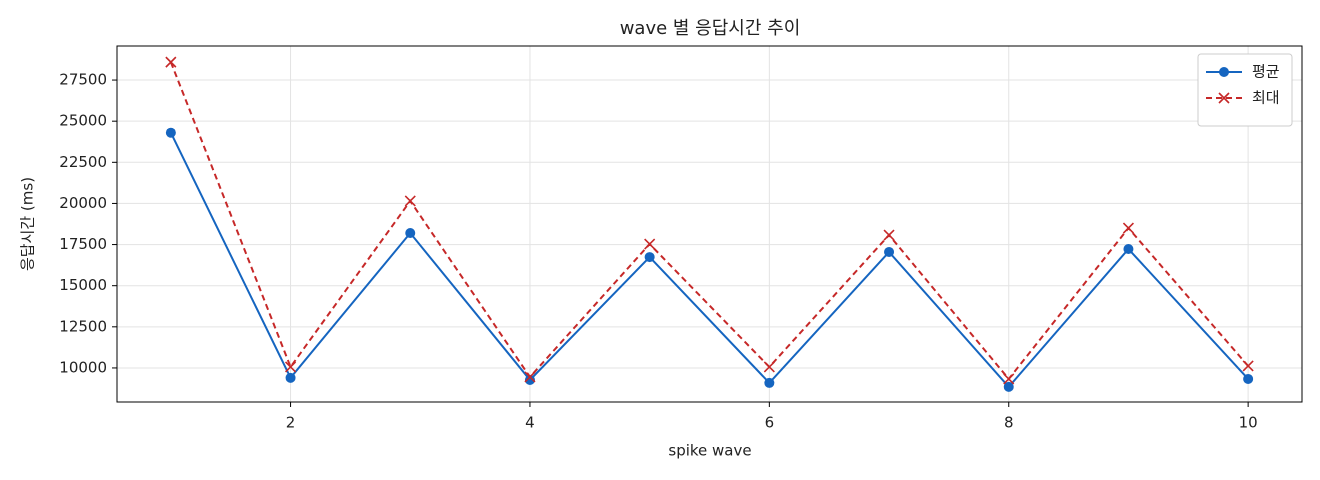 Image resolution: width=1320 pixels, height=480 pixels. I want to click on chart-title: wave 별 응답시간 추이, so click(710, 28).